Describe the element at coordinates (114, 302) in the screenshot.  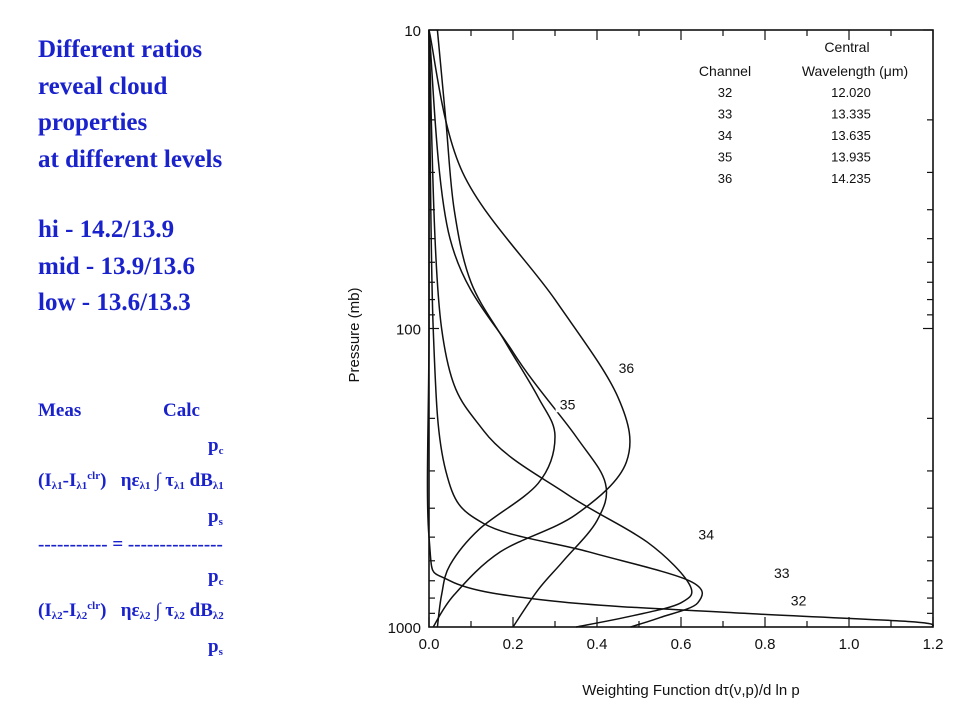
I see `ratio-low: low - 13.6/13.3` at that location.